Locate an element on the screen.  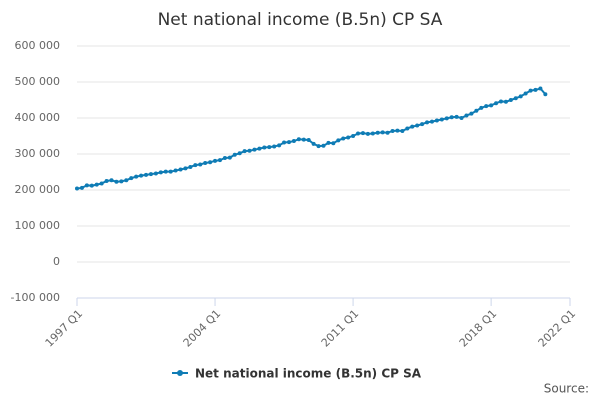
legend-label: Net national income (B.5n) CP SA is located at coordinates (308, 374).